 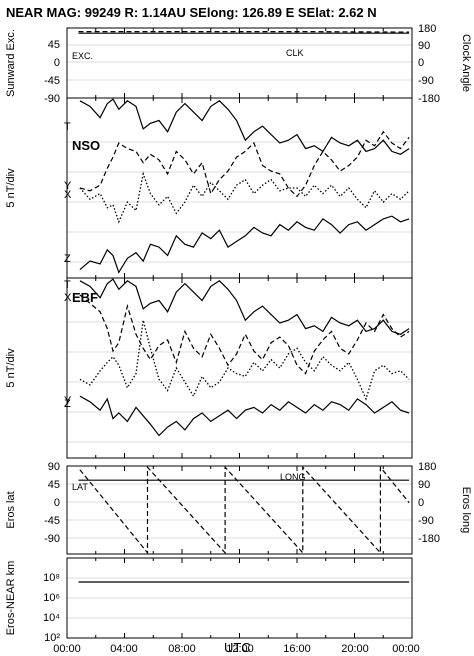 I want to click on annotation-nso-t: T, so click(x=67, y=127).